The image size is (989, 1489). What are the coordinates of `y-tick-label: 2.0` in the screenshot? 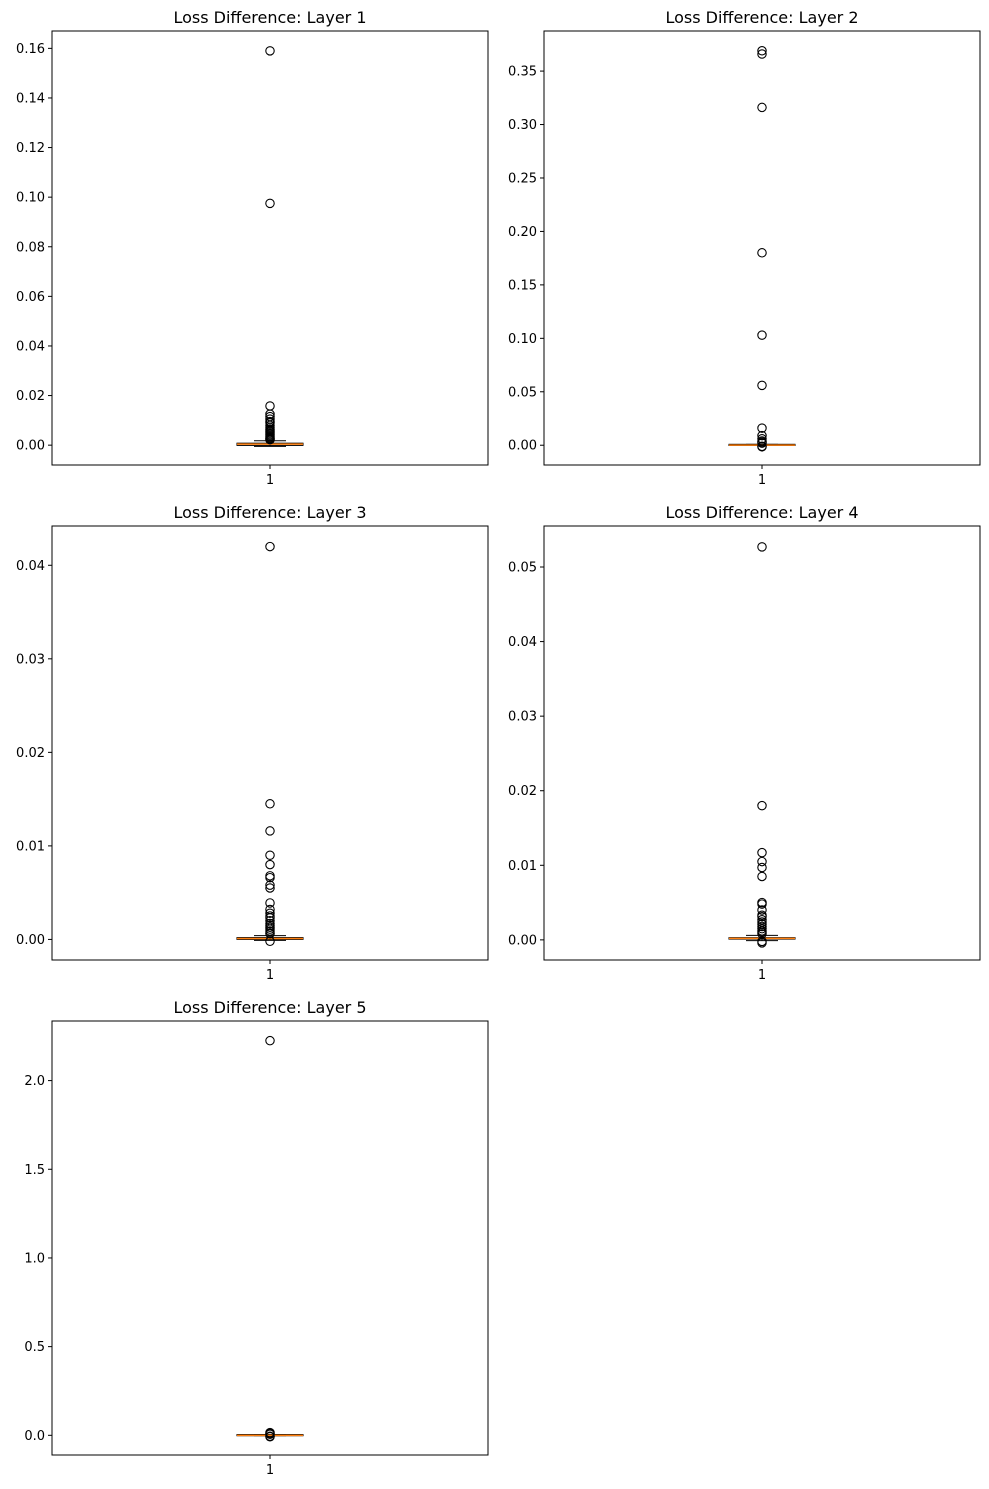 It's located at (34, 1081).